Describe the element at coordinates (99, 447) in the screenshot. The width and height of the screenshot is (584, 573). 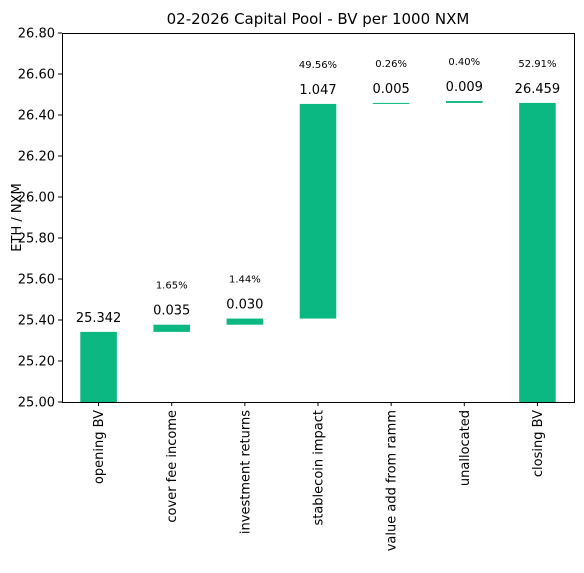
I see `x-tick-label: opening BV` at that location.